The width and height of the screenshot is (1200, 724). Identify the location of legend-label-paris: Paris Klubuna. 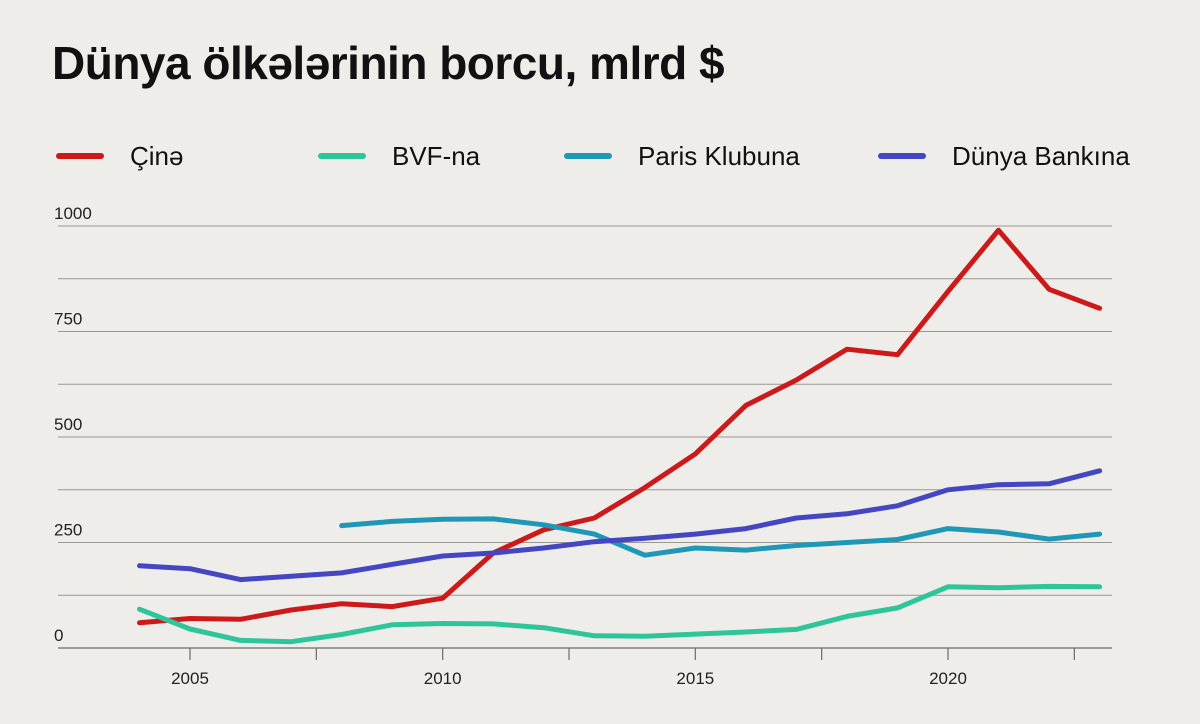
(719, 155).